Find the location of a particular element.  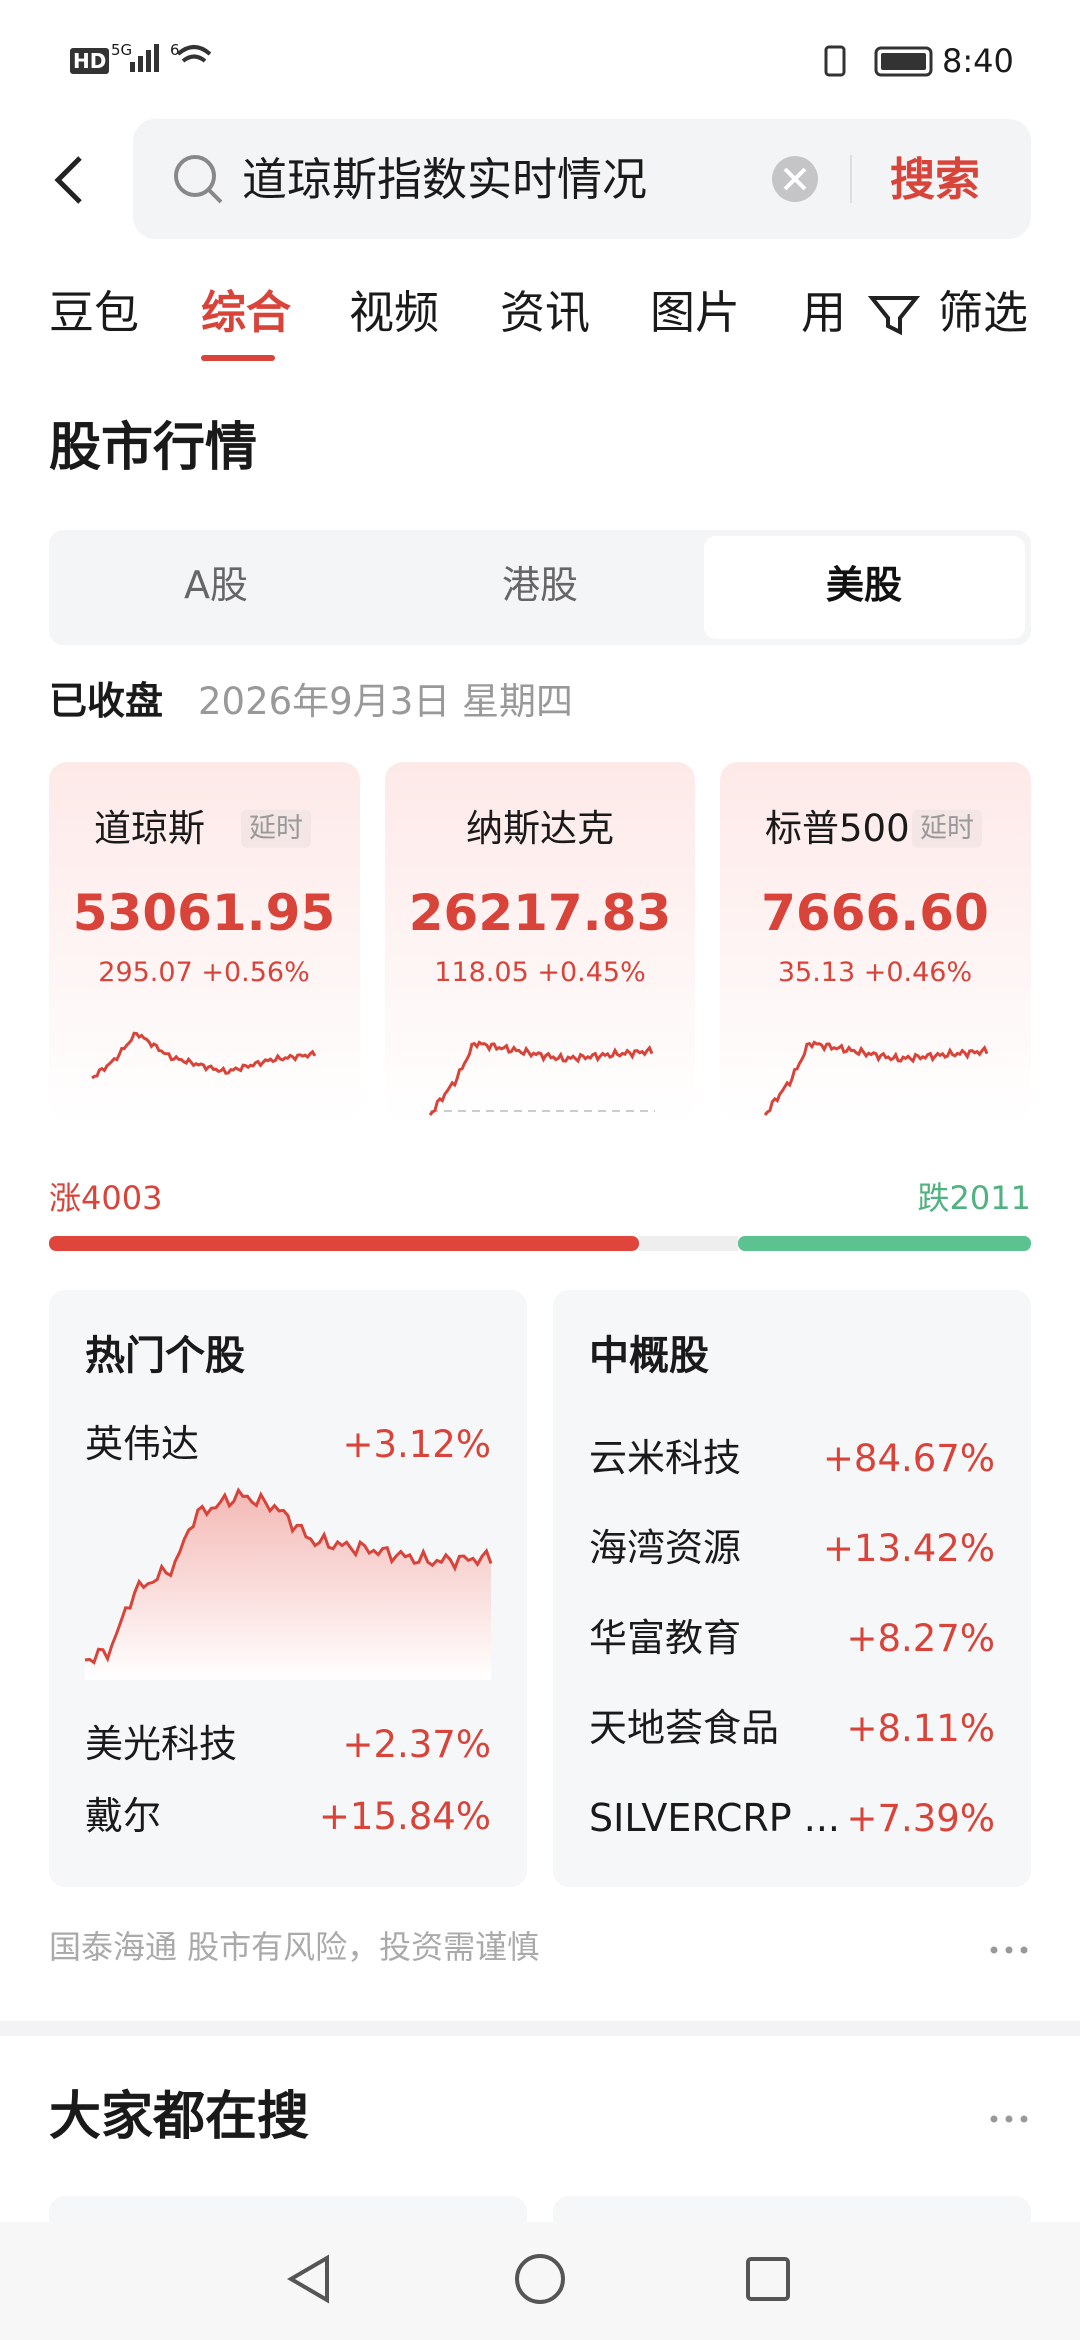

panel-title: 热门个股 is located at coordinates (165, 1356).